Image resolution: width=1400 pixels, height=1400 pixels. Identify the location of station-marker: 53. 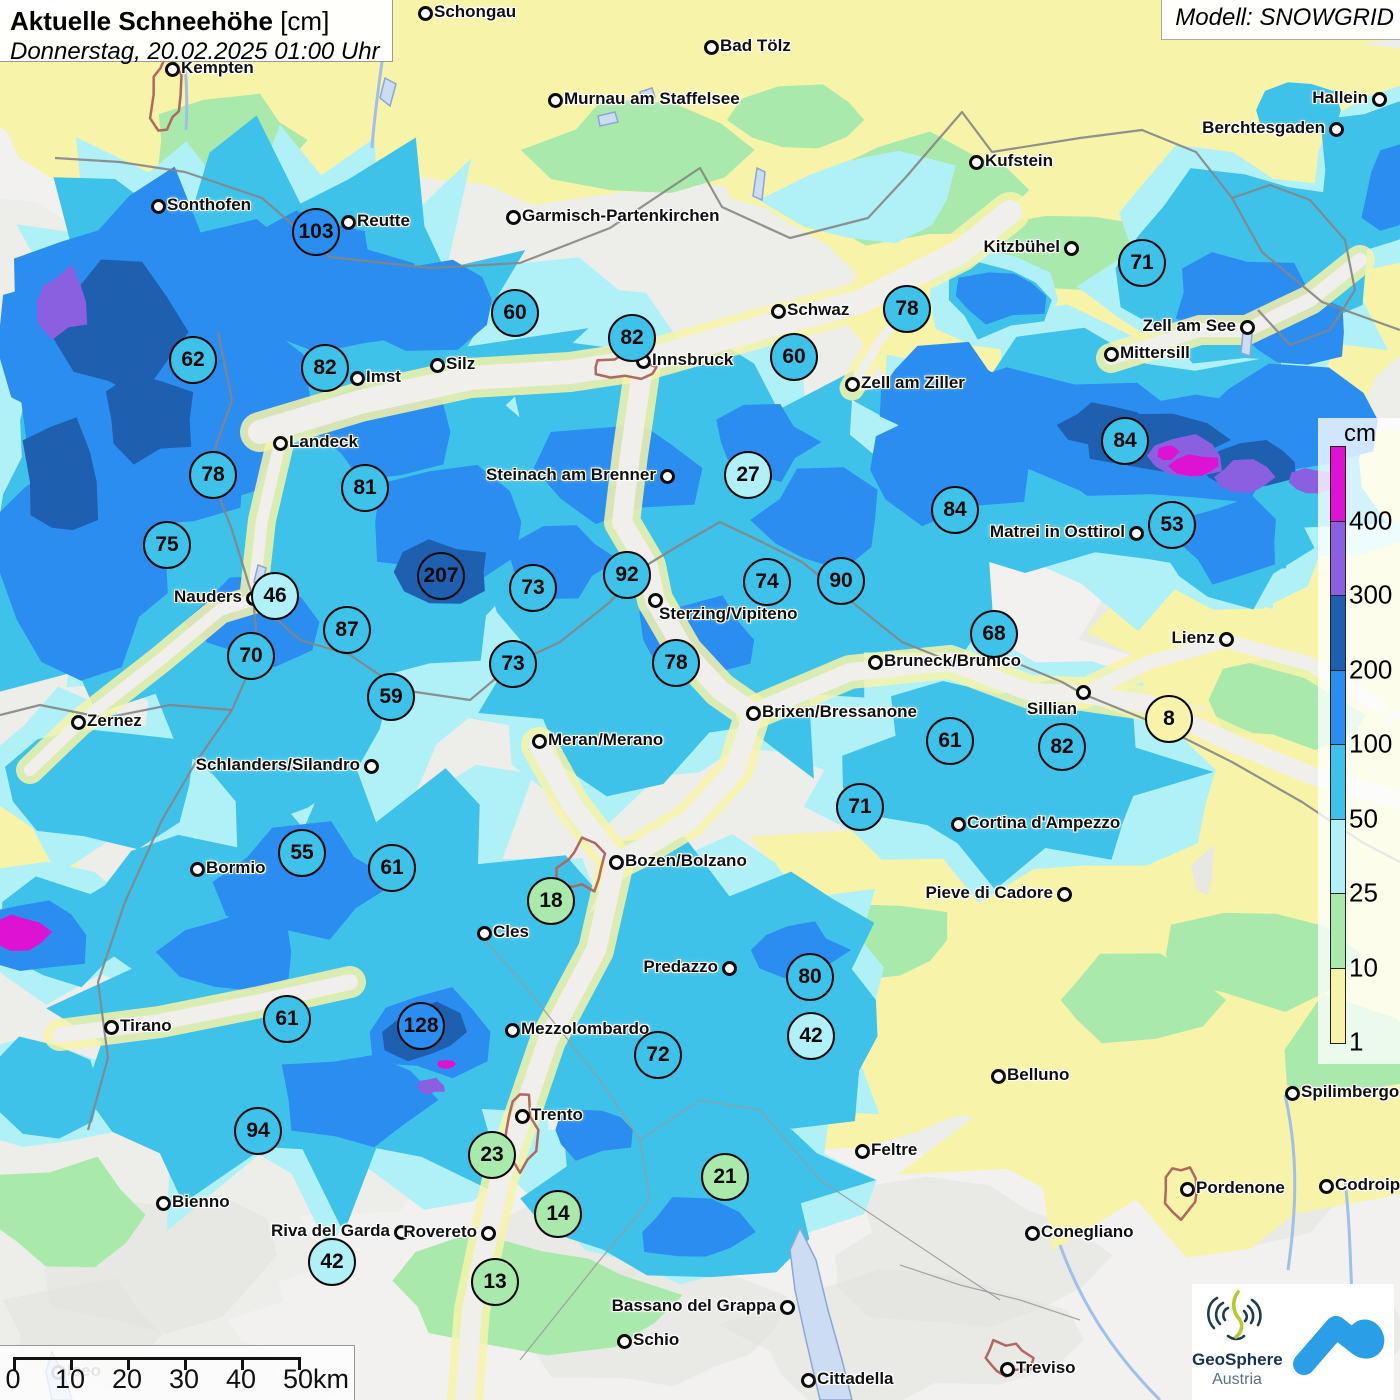
(1172, 525).